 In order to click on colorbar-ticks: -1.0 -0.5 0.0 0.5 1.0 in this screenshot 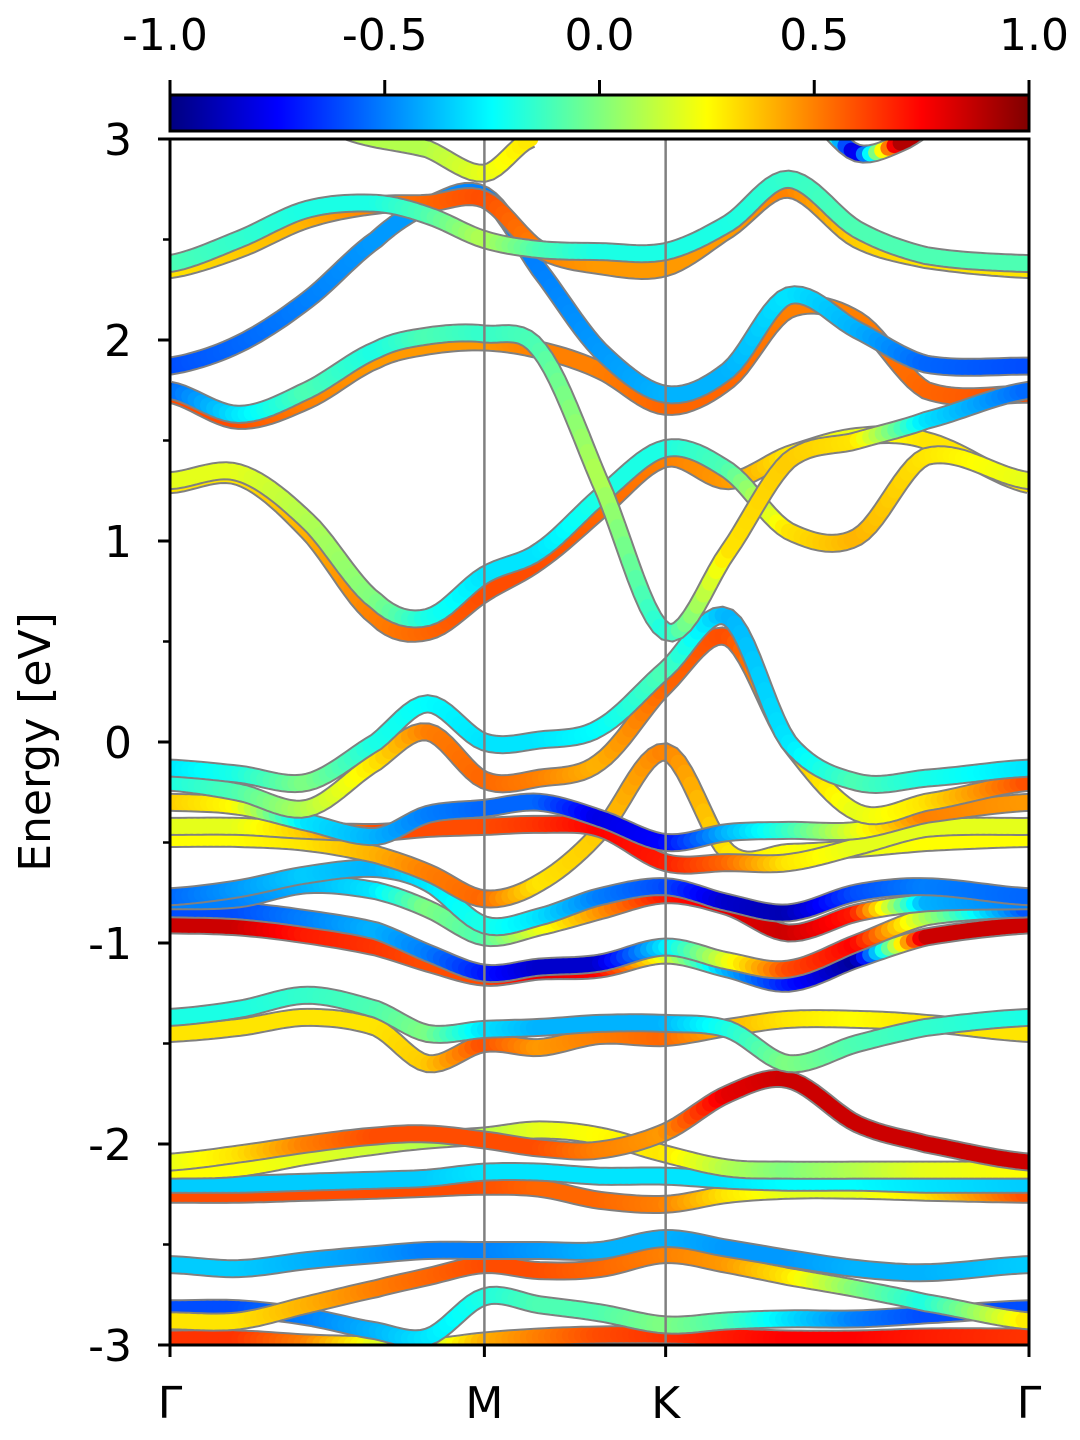, I will do `click(595, 52)`.